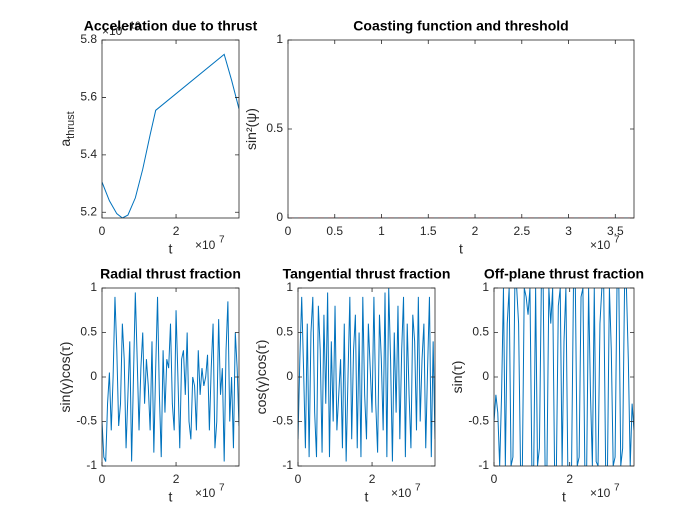  I want to click on subplot-title: Tangential thrust fraction, so click(367, 274).